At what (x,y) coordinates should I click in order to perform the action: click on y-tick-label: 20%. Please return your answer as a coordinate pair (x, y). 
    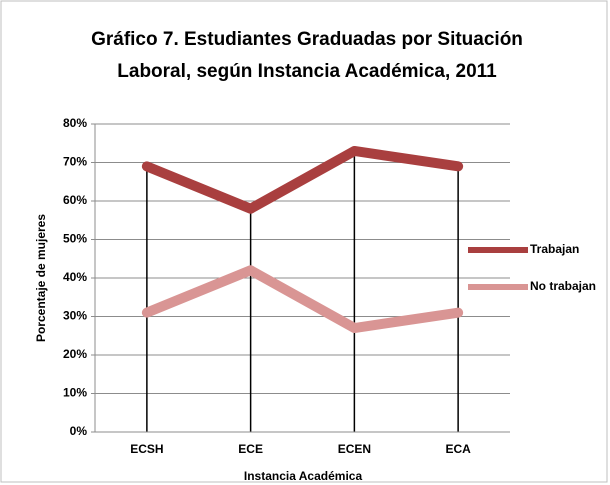
    Looking at the image, I should click on (75, 354).